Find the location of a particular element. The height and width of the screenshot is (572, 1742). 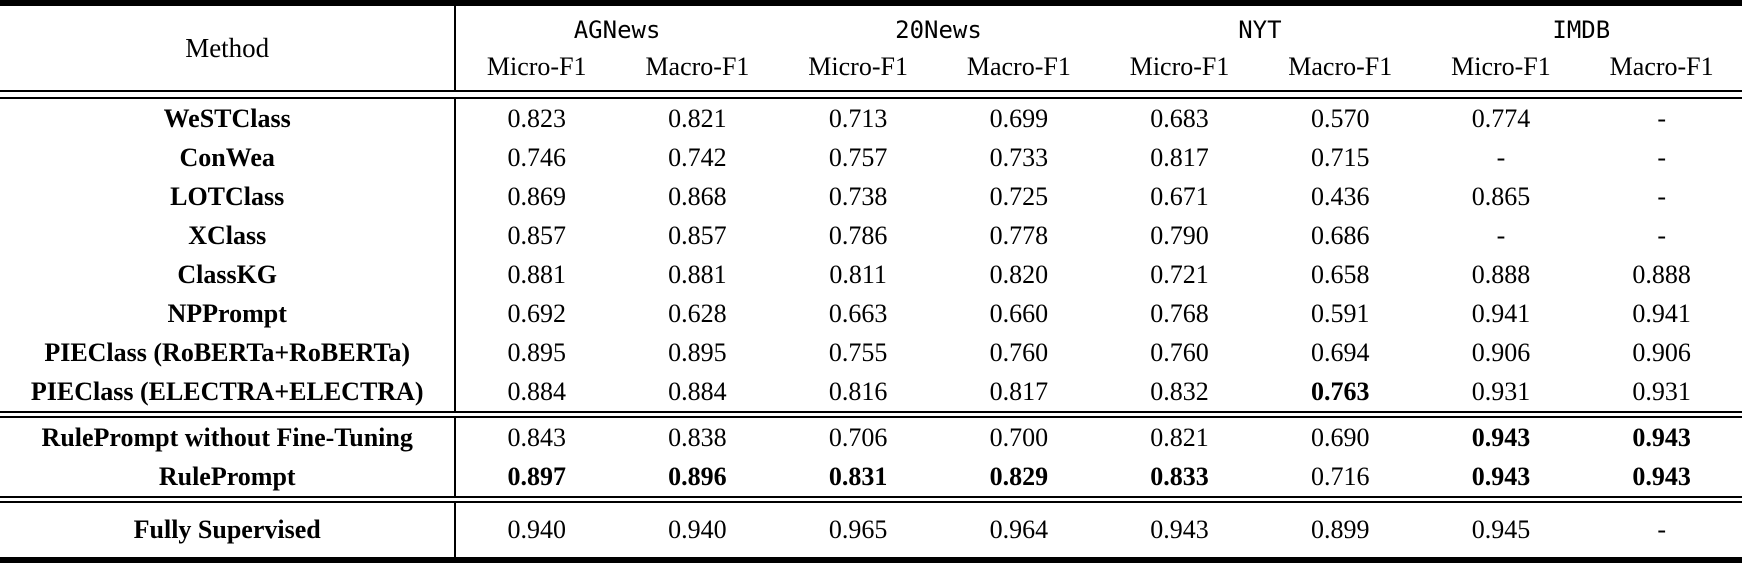

cell-value: 0.660 is located at coordinates (1019, 313).